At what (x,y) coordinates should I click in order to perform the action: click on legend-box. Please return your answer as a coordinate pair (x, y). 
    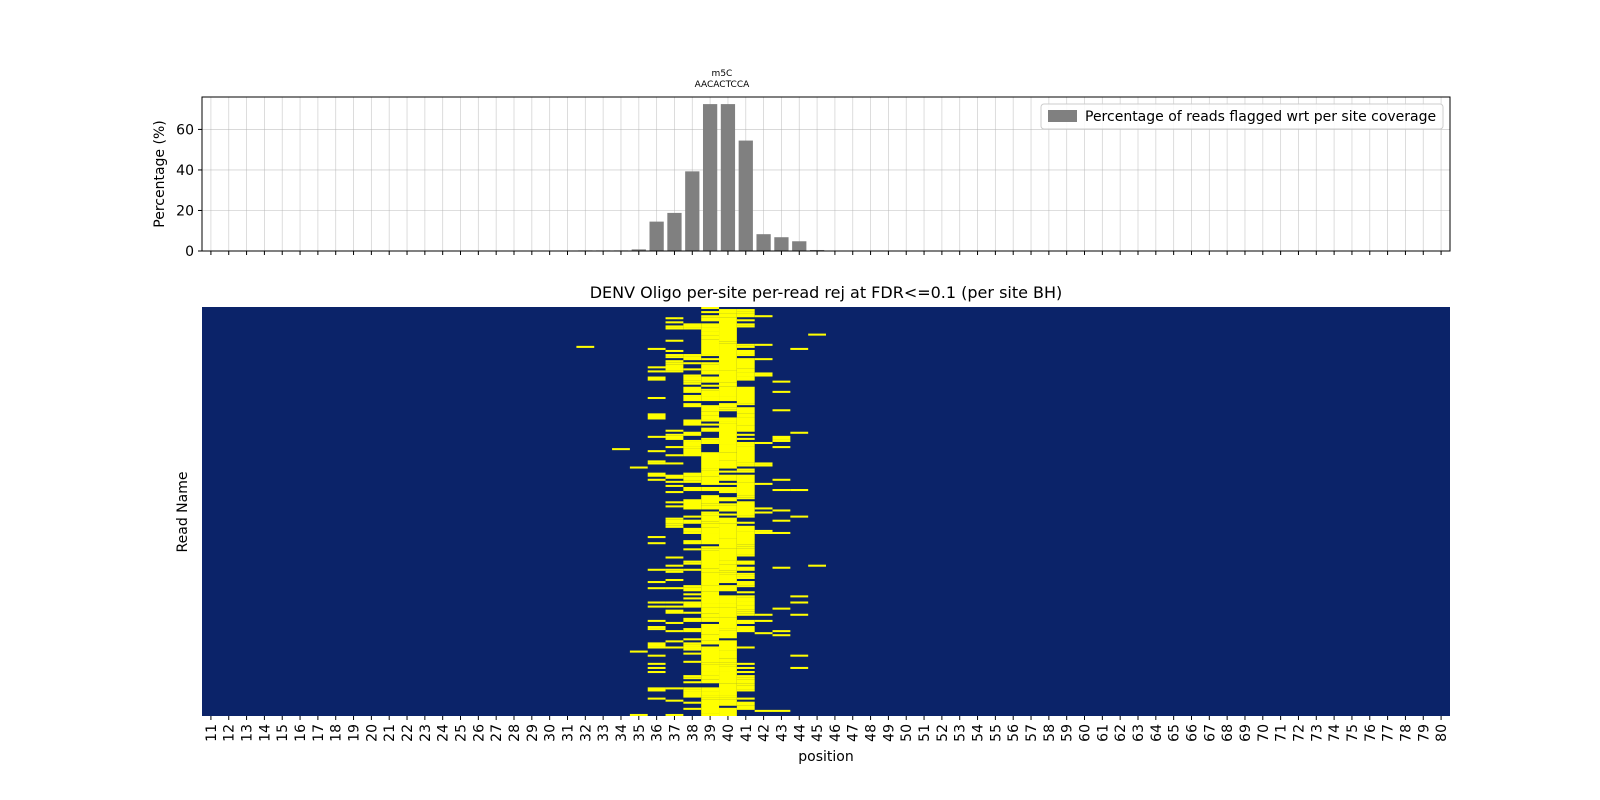
    Looking at the image, I should click on (1242, 116).